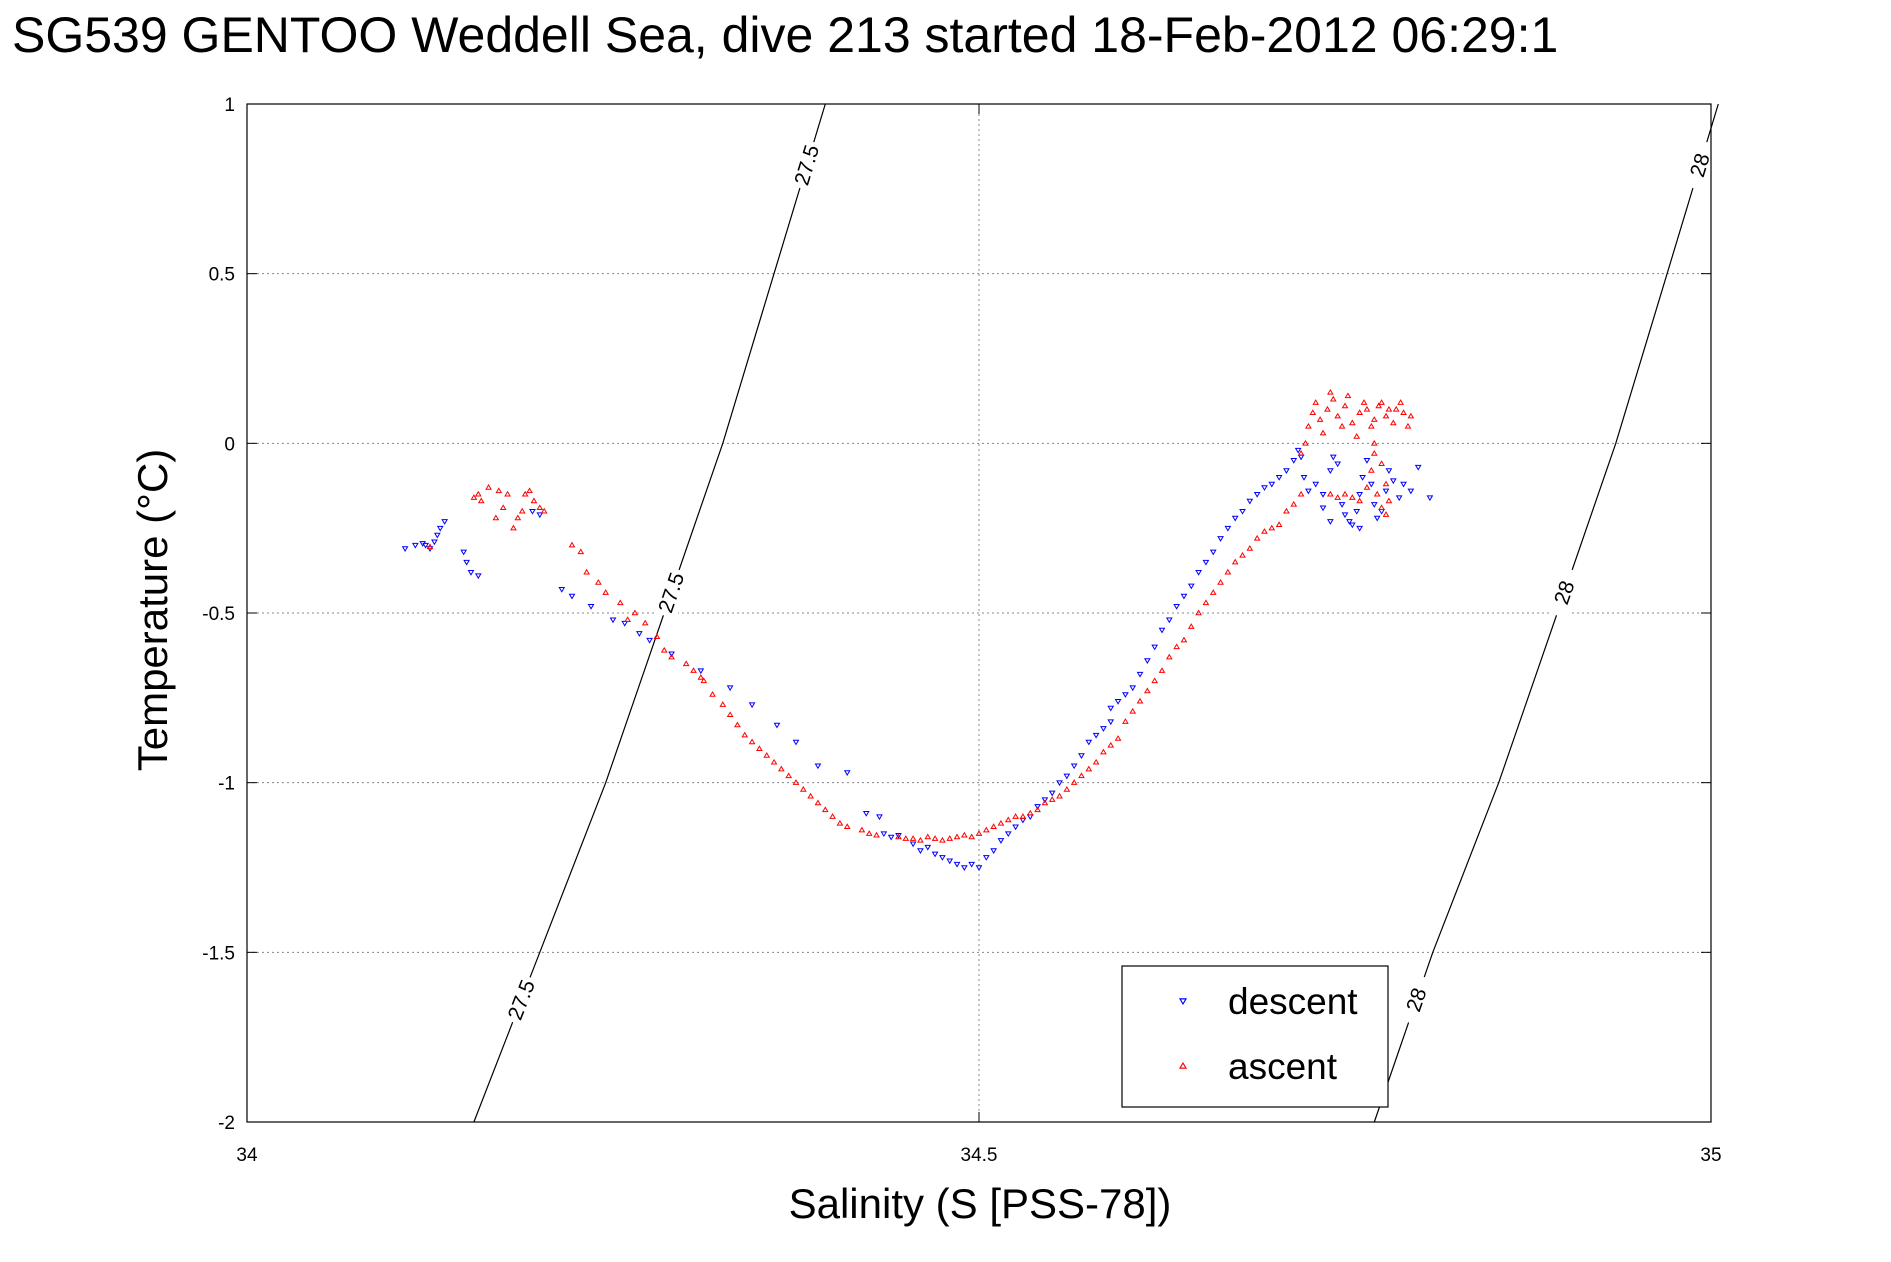 The image size is (1891, 1262). I want to click on legend: descent ascent, so click(1255, 1036).